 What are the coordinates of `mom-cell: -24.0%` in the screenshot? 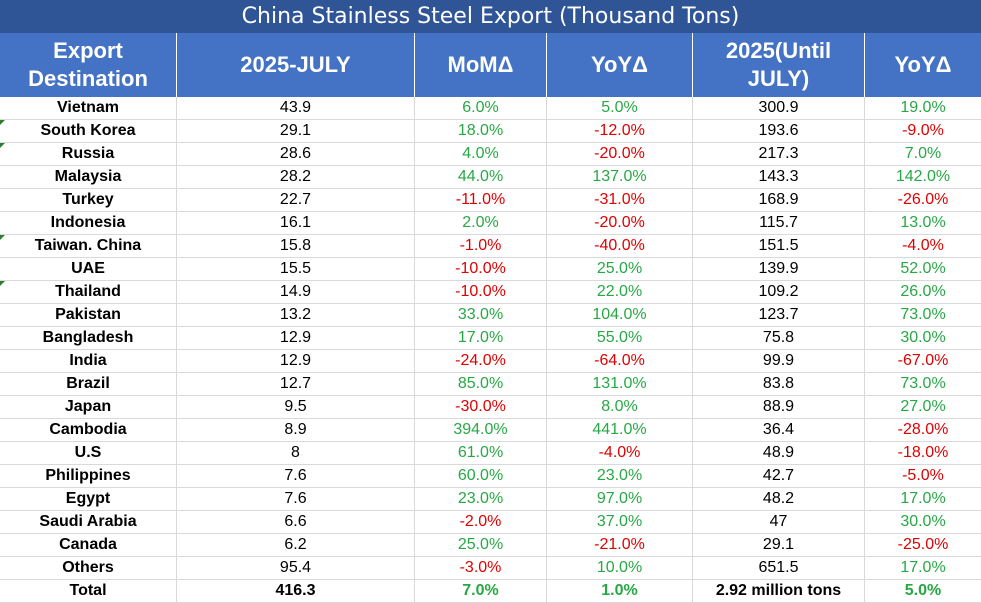 It's located at (481, 361).